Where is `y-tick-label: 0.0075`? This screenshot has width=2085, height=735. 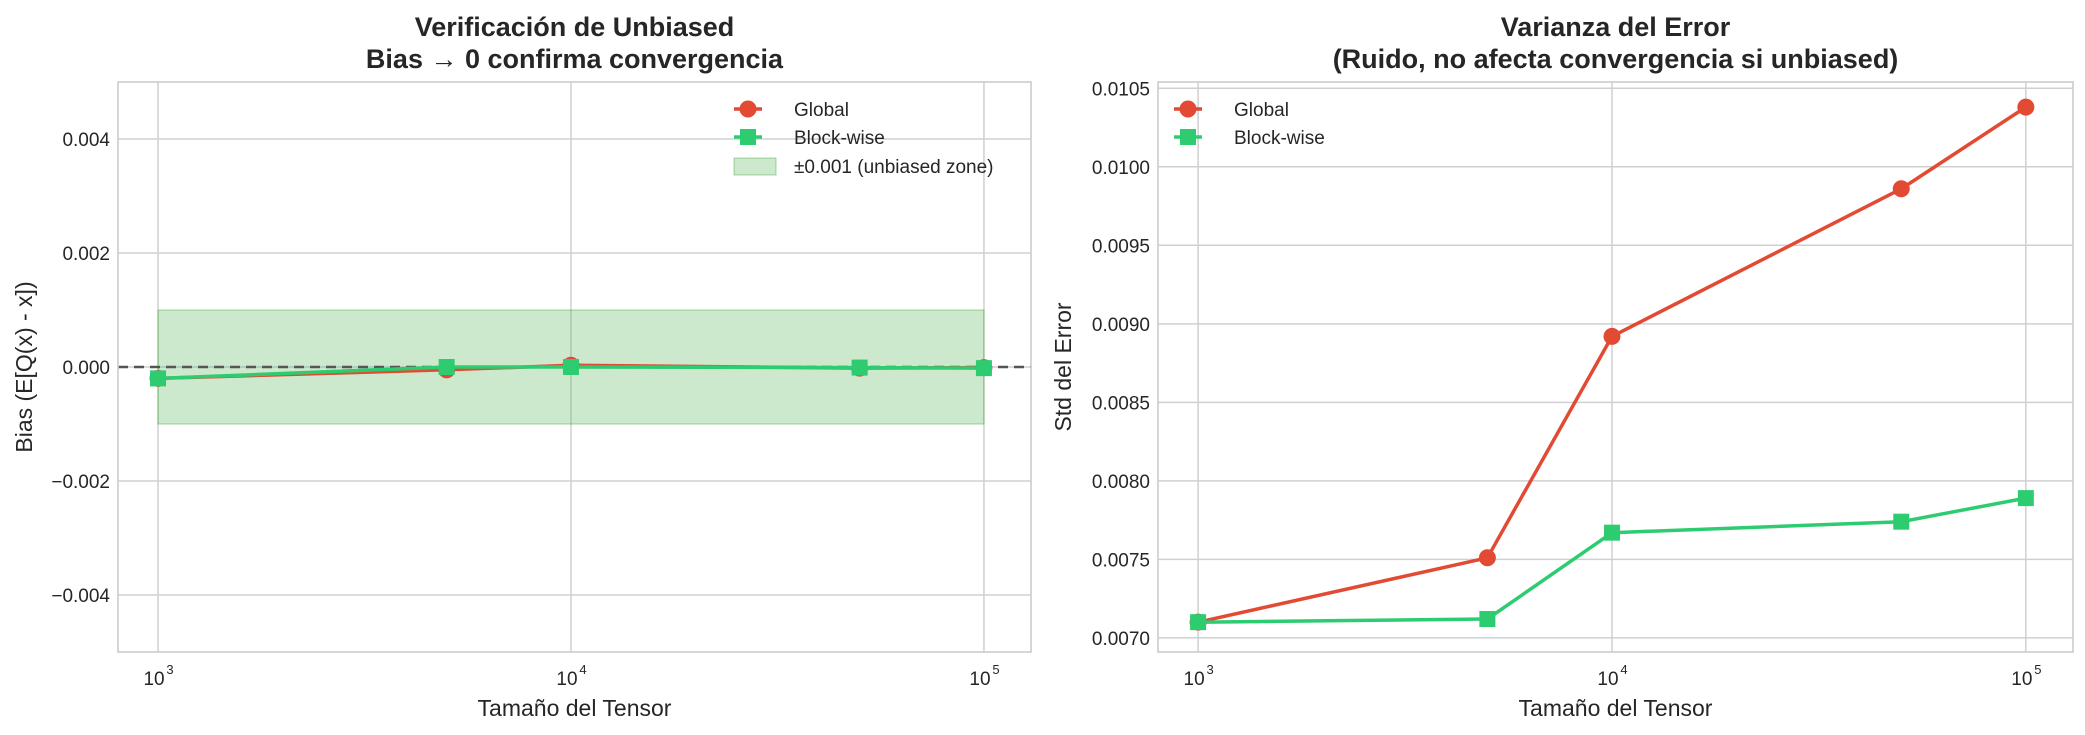
y-tick-label: 0.0075 is located at coordinates (1121, 560).